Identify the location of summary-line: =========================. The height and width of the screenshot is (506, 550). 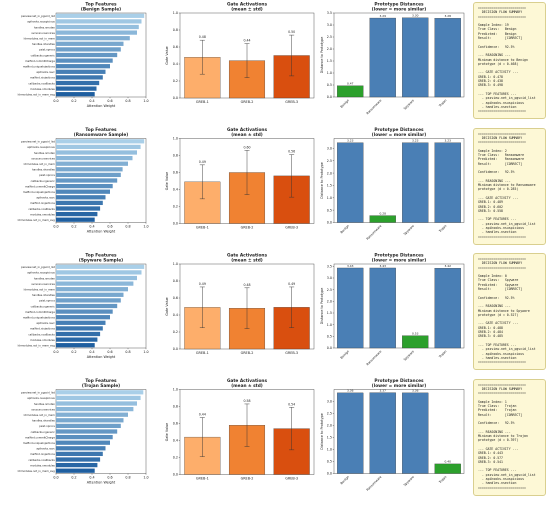
(502, 393).